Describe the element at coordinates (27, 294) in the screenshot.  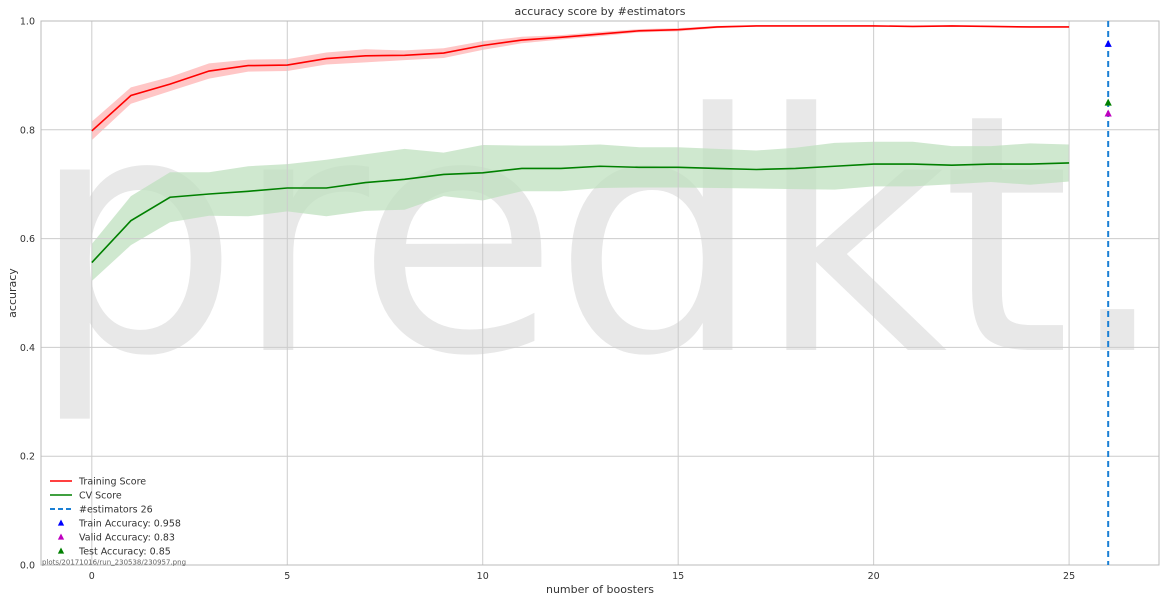
I see `y-tick-labels: 0.0 0.2 0.4 0.6 0.8 1.0` at that location.